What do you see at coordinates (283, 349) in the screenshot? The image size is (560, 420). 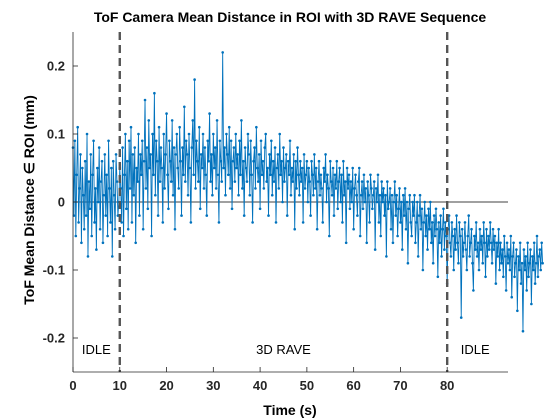 I see `phase-label: 3D RAVE` at bounding box center [283, 349].